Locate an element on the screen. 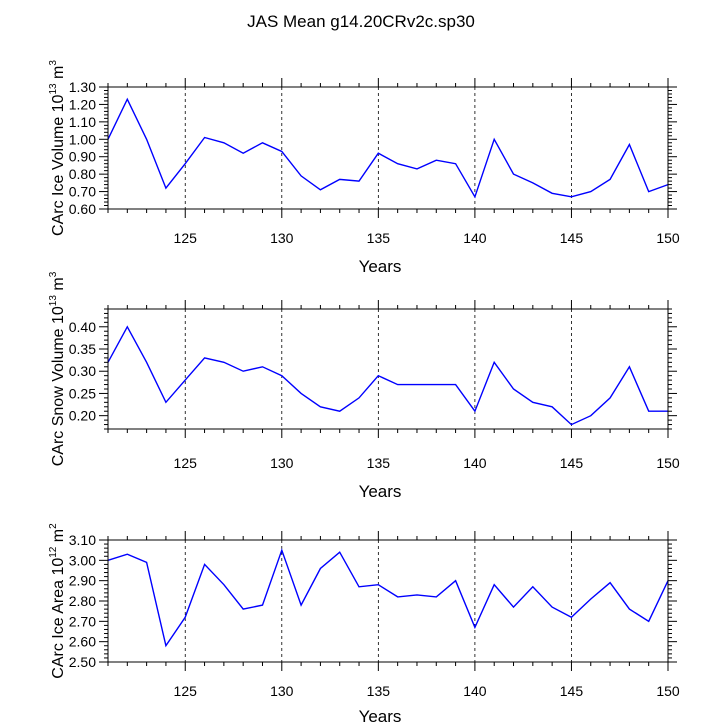  panel-3-x-tick-label: 125 is located at coordinates (186, 691).